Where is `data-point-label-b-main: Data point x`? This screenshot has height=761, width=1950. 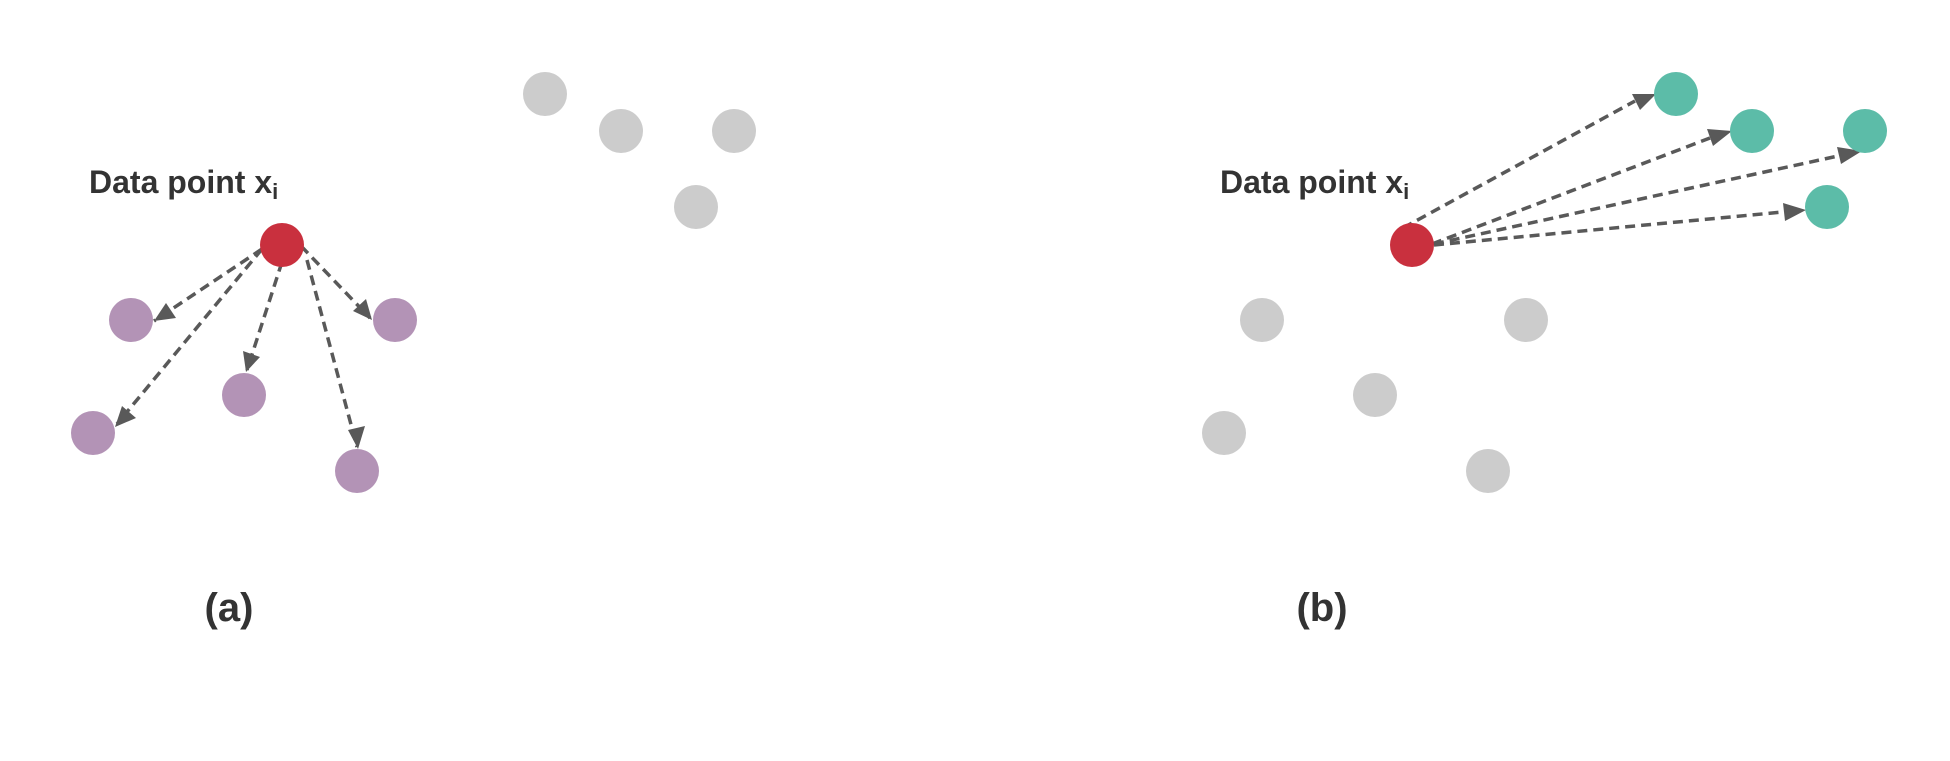 data-point-label-b-main: Data point x is located at coordinates (1311, 182).